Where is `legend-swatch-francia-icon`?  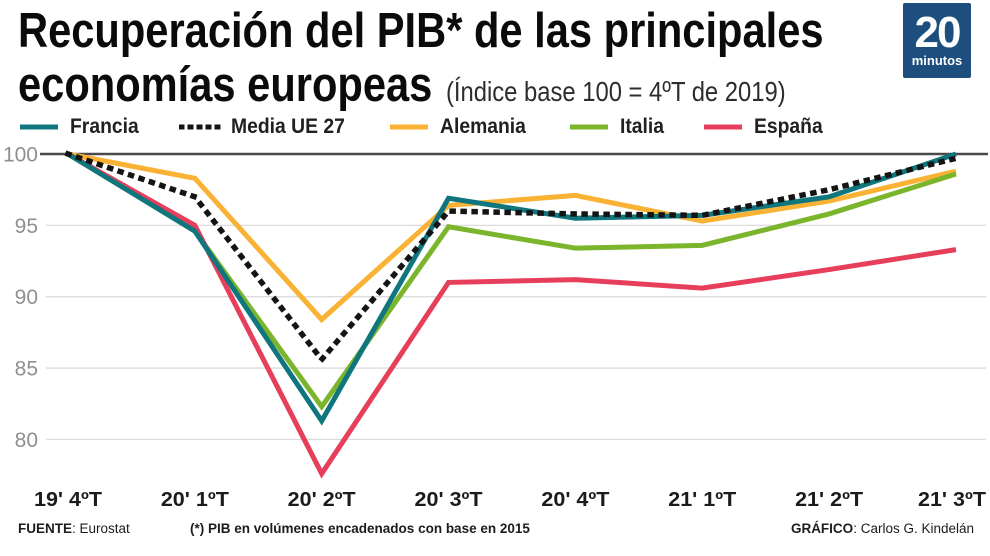
legend-swatch-francia-icon is located at coordinates (39, 127).